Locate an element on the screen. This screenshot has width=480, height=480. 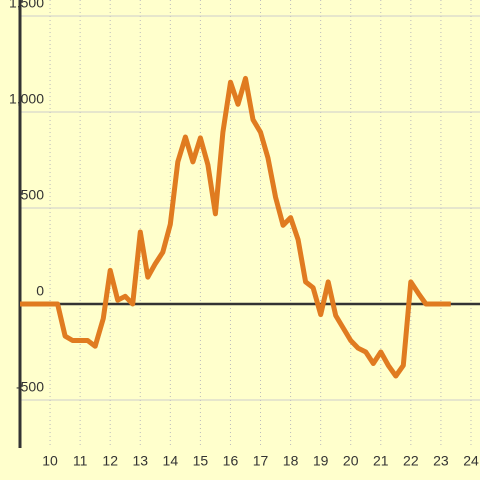
x-tick-label: 17 is located at coordinates (261, 461).